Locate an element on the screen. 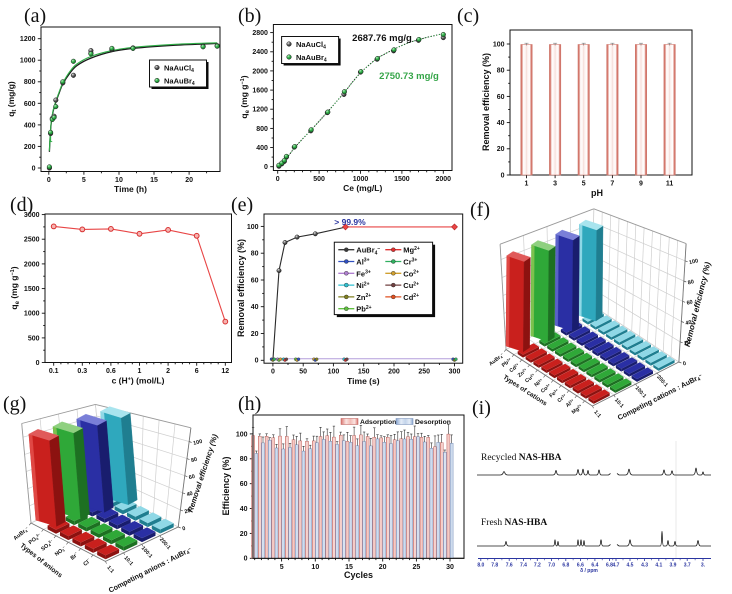 The height and width of the screenshot is (594, 732). svg-text: 9 is located at coordinates (641, 184).